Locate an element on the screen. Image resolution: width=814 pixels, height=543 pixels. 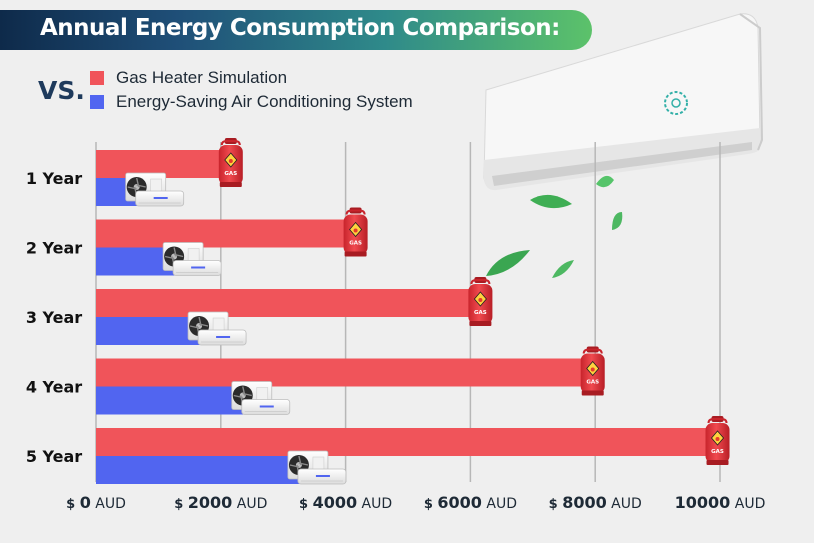
x-tick-label: 10000 AUD is located at coordinates (720, 502).